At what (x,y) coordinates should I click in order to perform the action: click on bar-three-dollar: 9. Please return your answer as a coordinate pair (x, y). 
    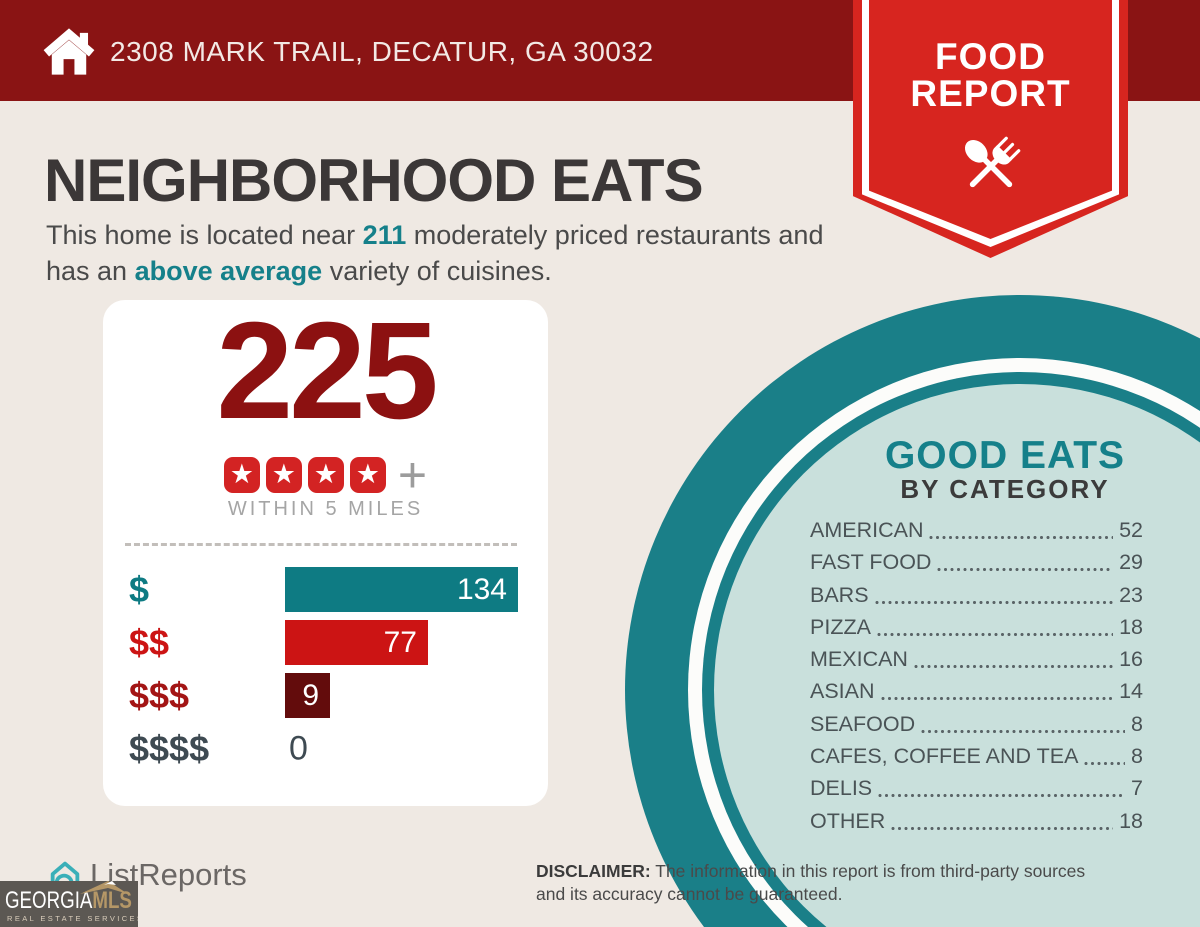
    Looking at the image, I should click on (307, 695).